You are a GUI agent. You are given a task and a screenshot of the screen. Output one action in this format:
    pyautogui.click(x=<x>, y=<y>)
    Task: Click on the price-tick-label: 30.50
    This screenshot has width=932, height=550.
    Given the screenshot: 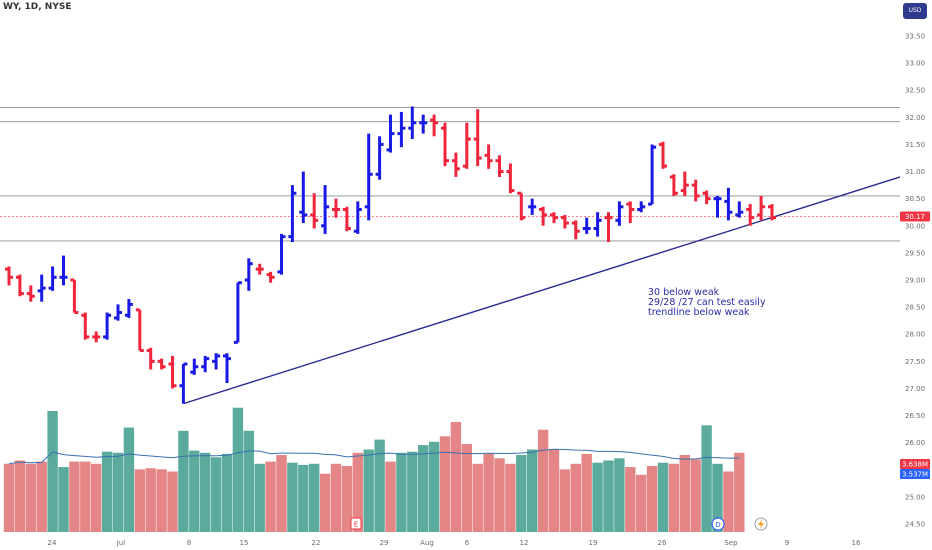 What is the action you would take?
    pyautogui.click(x=915, y=199)
    